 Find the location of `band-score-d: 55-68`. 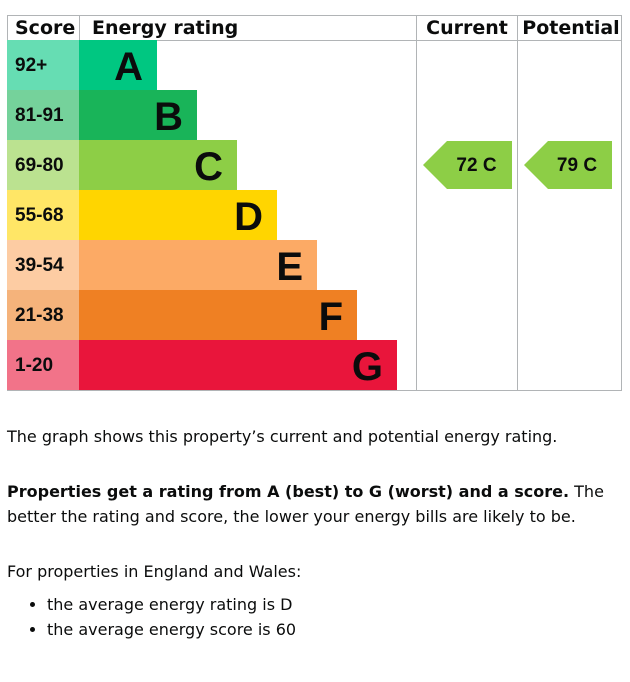

band-score-d: 55-68 is located at coordinates (39, 215).